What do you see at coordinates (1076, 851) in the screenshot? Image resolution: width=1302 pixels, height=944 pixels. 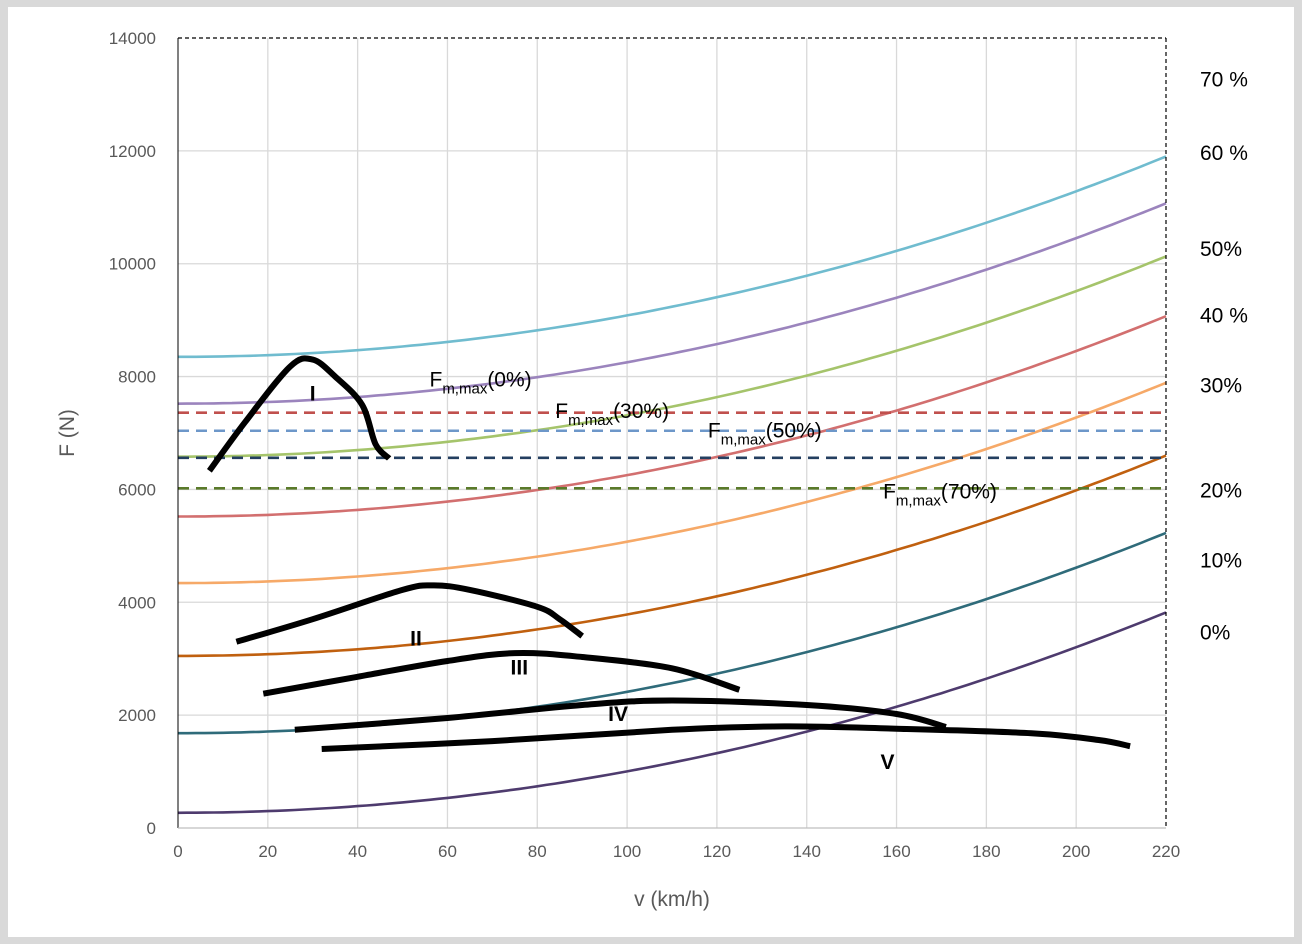 I see `x-tick-label: 200` at bounding box center [1076, 851].